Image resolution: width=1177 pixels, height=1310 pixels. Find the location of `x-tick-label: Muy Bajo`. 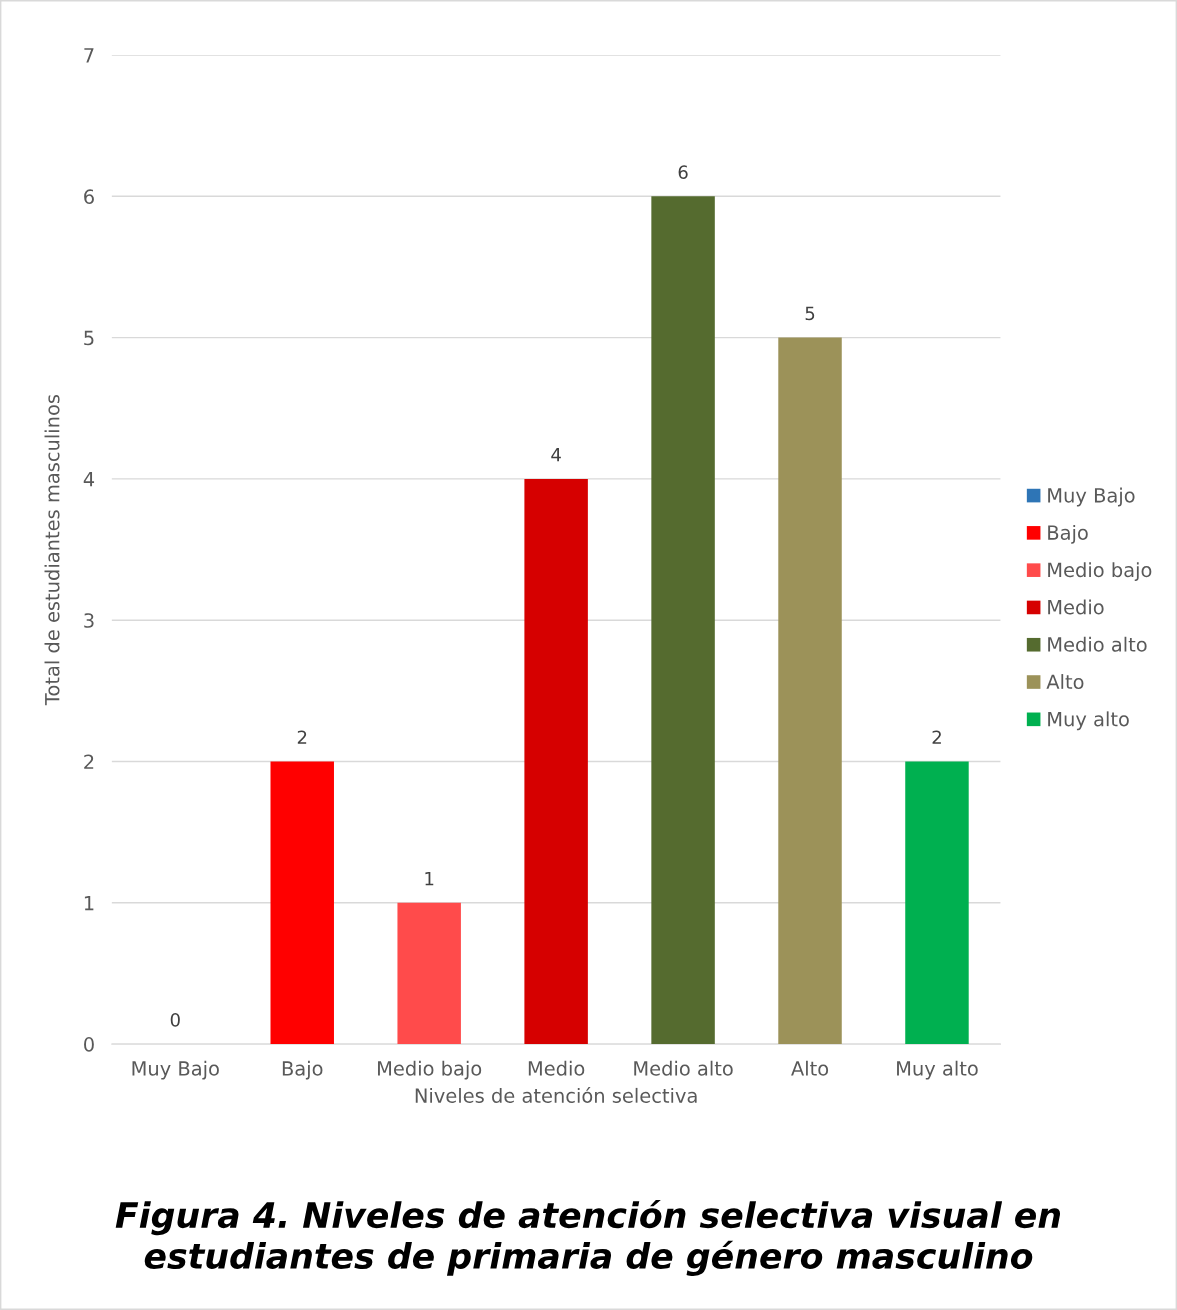

x-tick-label: Muy Bajo is located at coordinates (175, 1070).